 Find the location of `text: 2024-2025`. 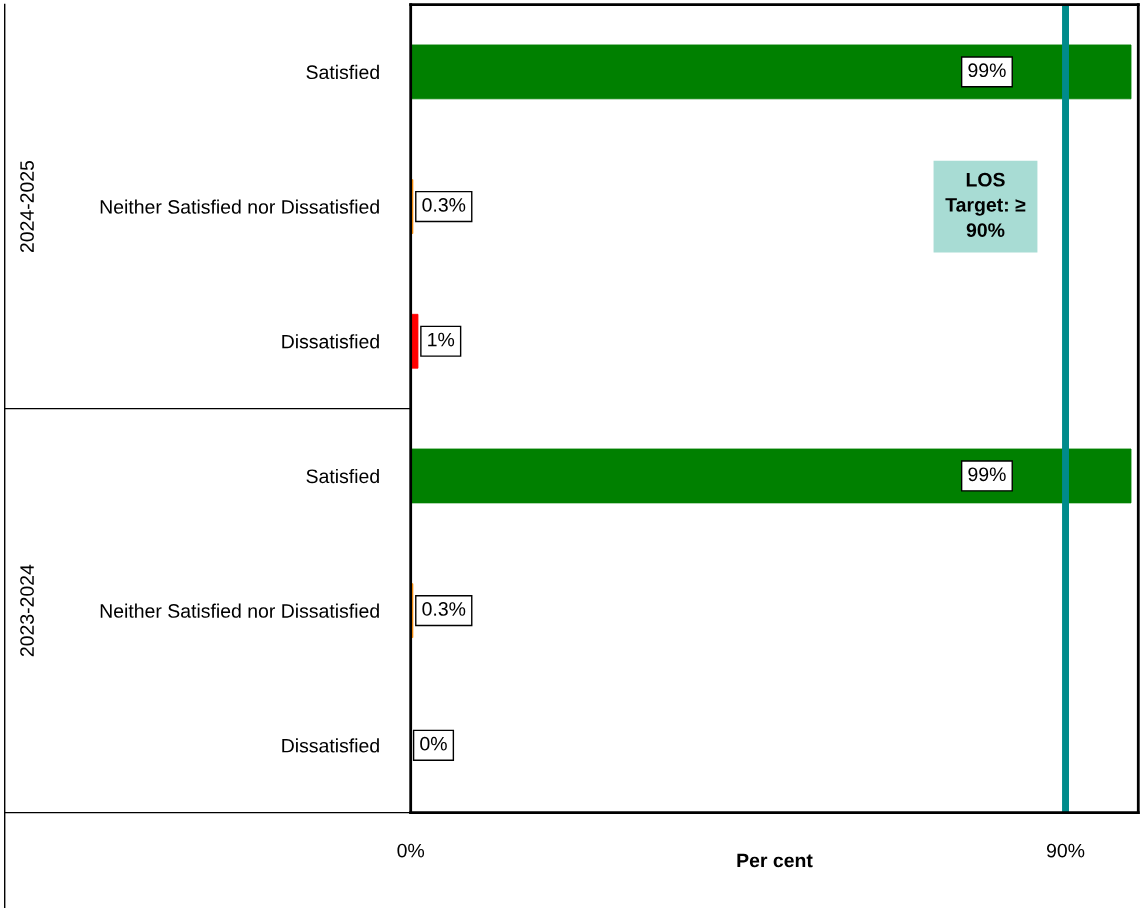

text: 2024-2025 is located at coordinates (27, 206).